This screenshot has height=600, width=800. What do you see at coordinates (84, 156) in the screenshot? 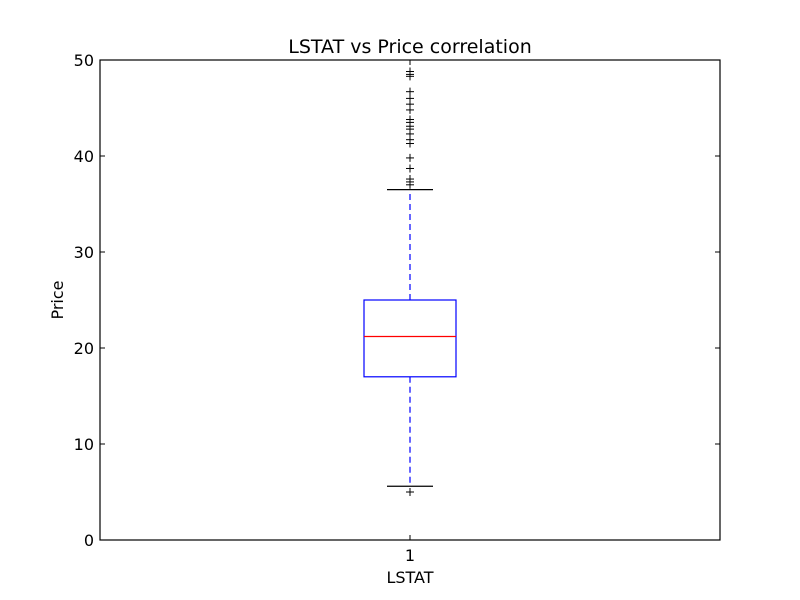
I see `y-tick-label: 40` at bounding box center [84, 156].